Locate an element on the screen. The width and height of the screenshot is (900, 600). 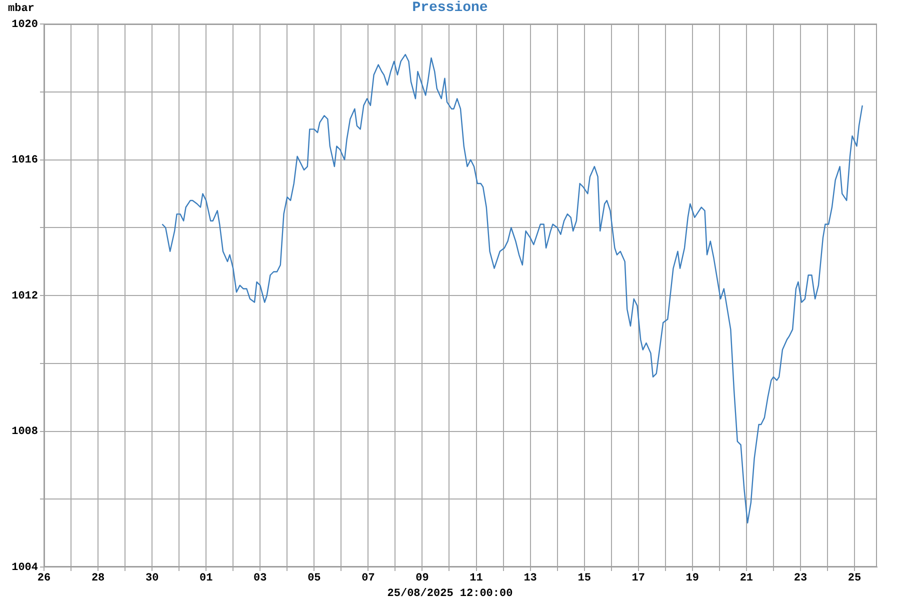
y-tick-label: 1012 is located at coordinates (25, 296).